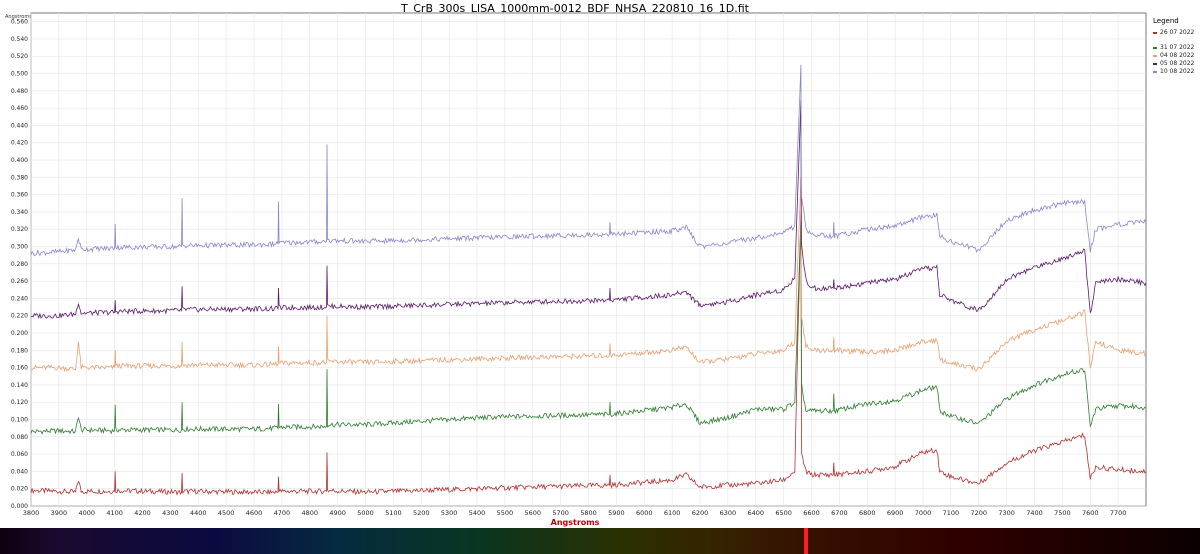 This screenshot has height=554, width=1200. What do you see at coordinates (19, 385) in the screenshot?
I see `y-tick-label: 0.140` at bounding box center [19, 385].